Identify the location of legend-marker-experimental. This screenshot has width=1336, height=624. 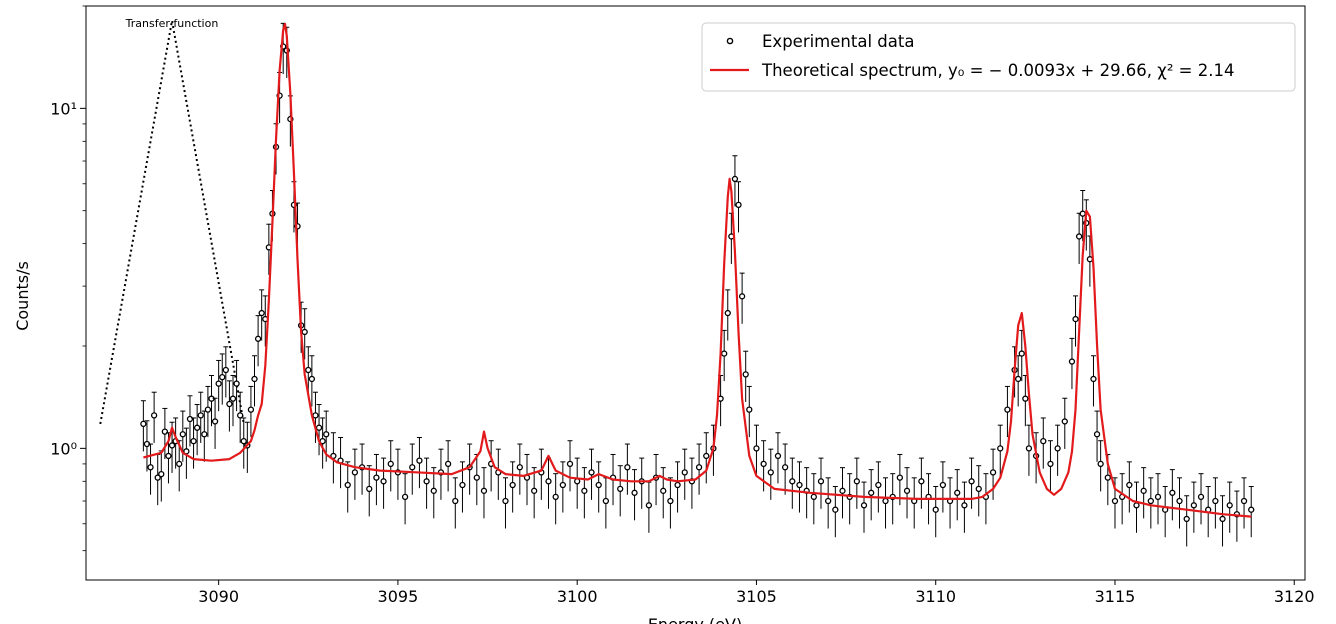
(730, 41).